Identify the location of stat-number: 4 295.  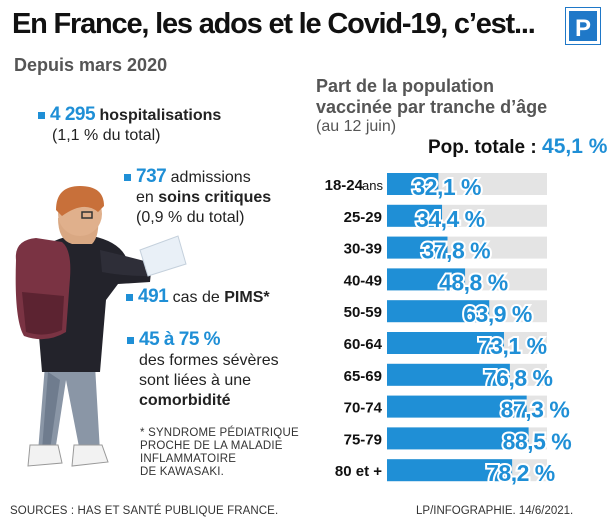
(73, 114).